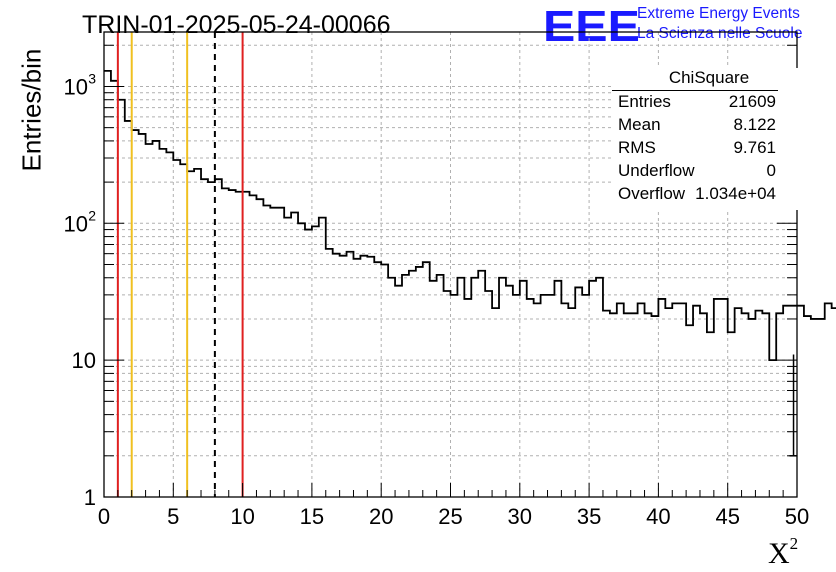  Describe the element at coordinates (771, 170) in the screenshot. I see `stats-value: 0` at that location.